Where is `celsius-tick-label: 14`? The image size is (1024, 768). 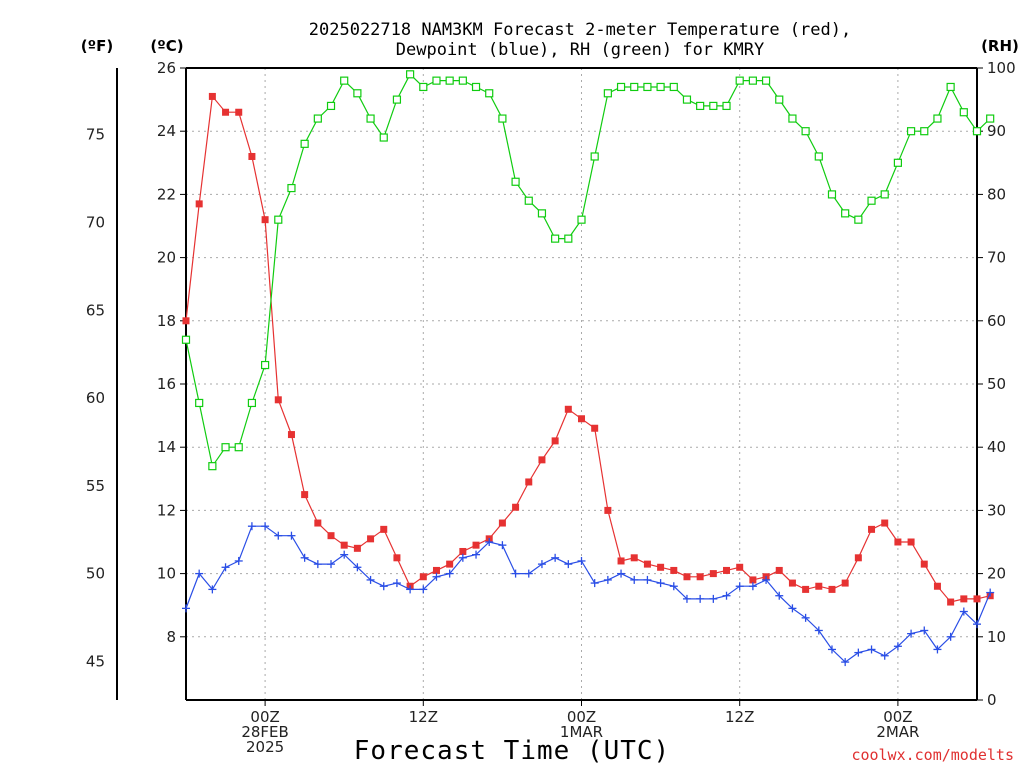 celsius-tick-label: 14 is located at coordinates (166, 447).